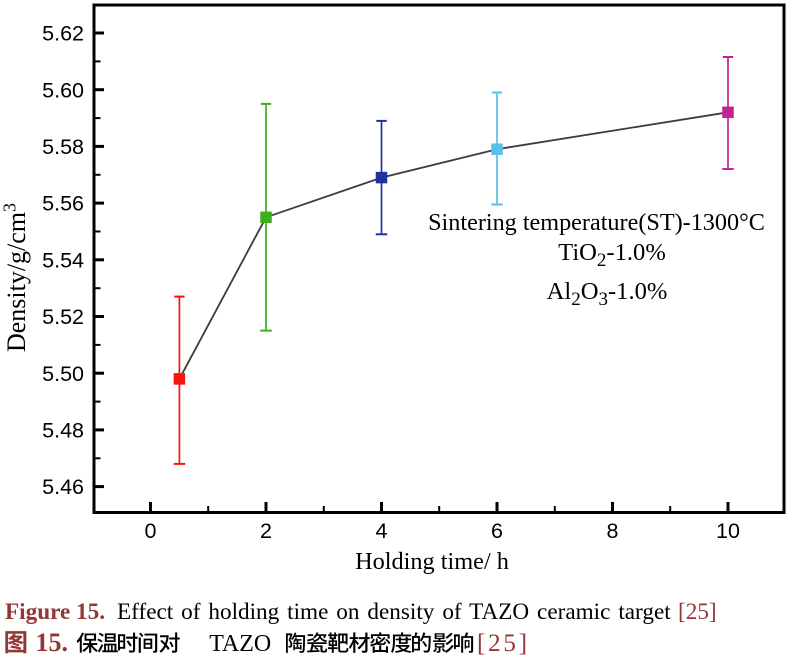  What do you see at coordinates (432, 561) in the screenshot?
I see `svg-text: Holding time/ h` at bounding box center [432, 561].